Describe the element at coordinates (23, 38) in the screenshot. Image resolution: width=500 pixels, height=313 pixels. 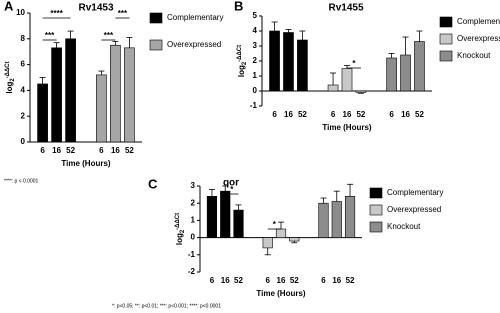
I see `y-tick-label: 8` at that location.